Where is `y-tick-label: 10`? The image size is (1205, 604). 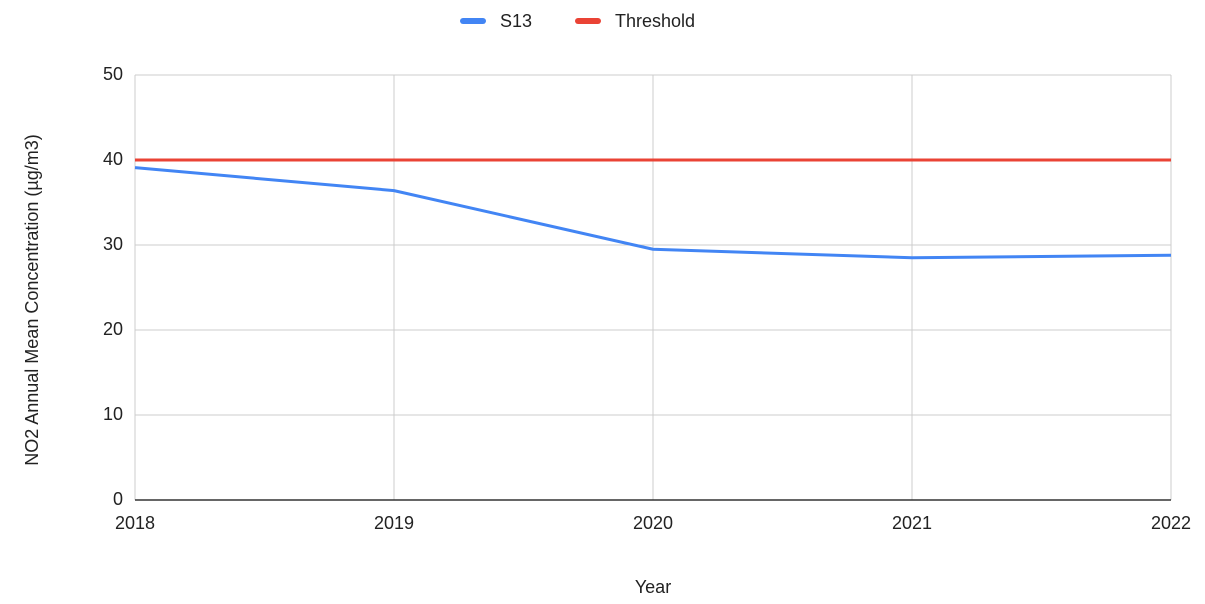
y-tick-label: 10 is located at coordinates (113, 414).